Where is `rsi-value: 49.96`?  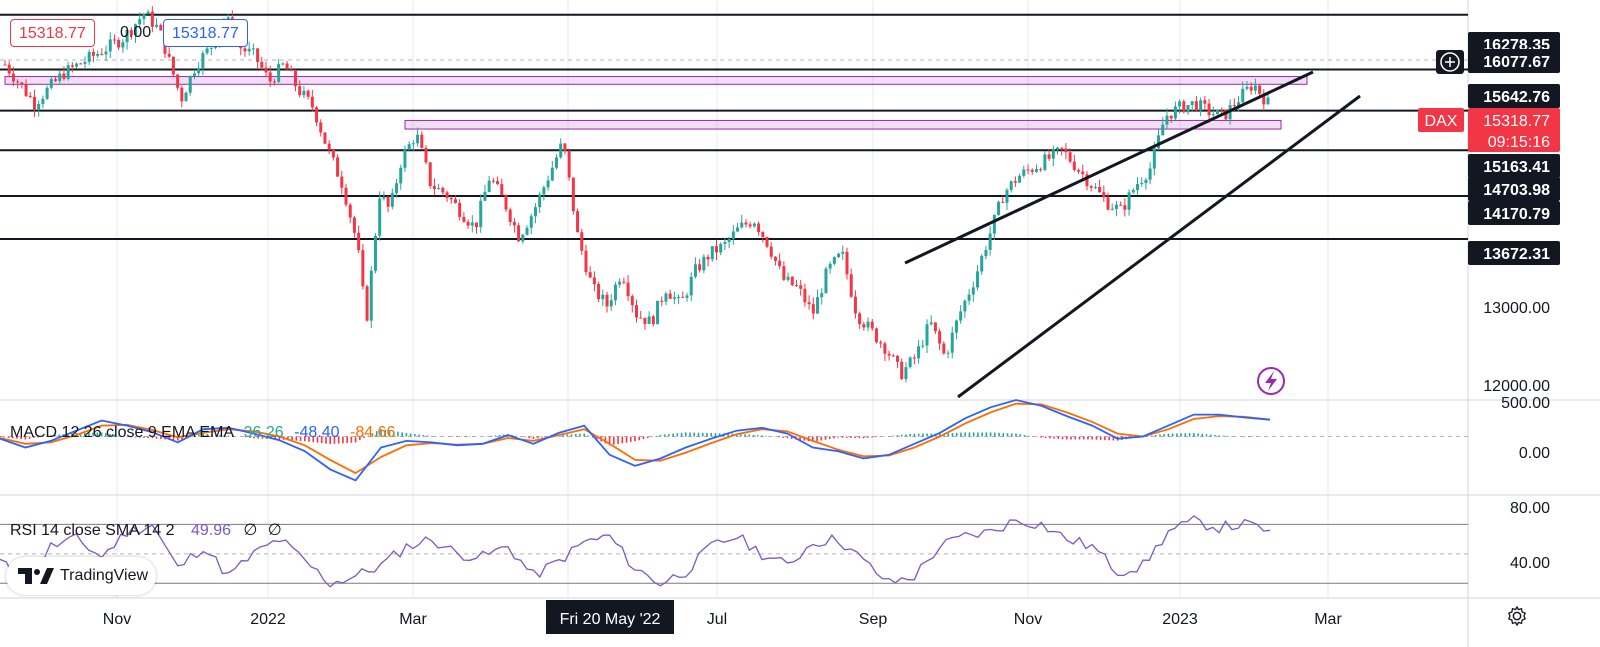 rsi-value: 49.96 is located at coordinates (211, 530).